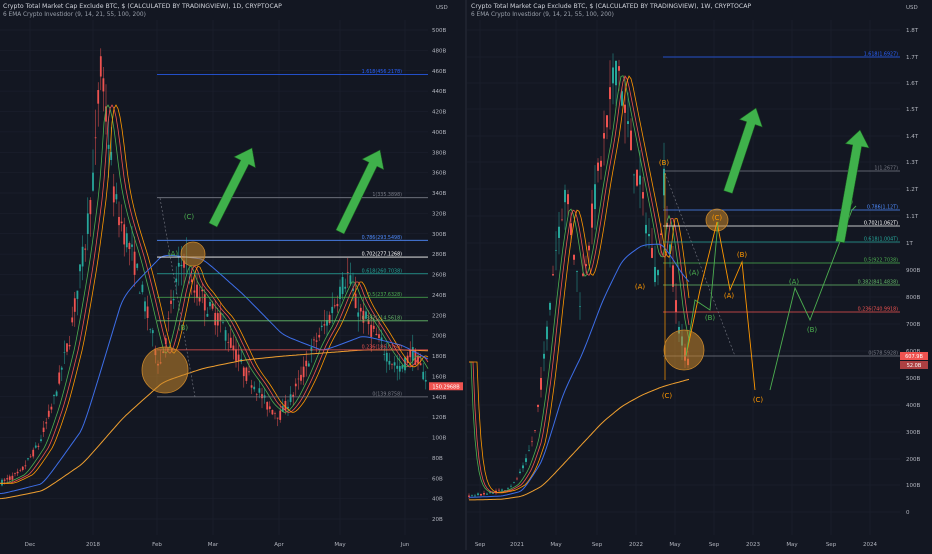 This screenshot has height=554, width=932. What do you see at coordinates (446, 387) in the screenshot?
I see `left-last-price-label: 150.2968B` at bounding box center [446, 387].